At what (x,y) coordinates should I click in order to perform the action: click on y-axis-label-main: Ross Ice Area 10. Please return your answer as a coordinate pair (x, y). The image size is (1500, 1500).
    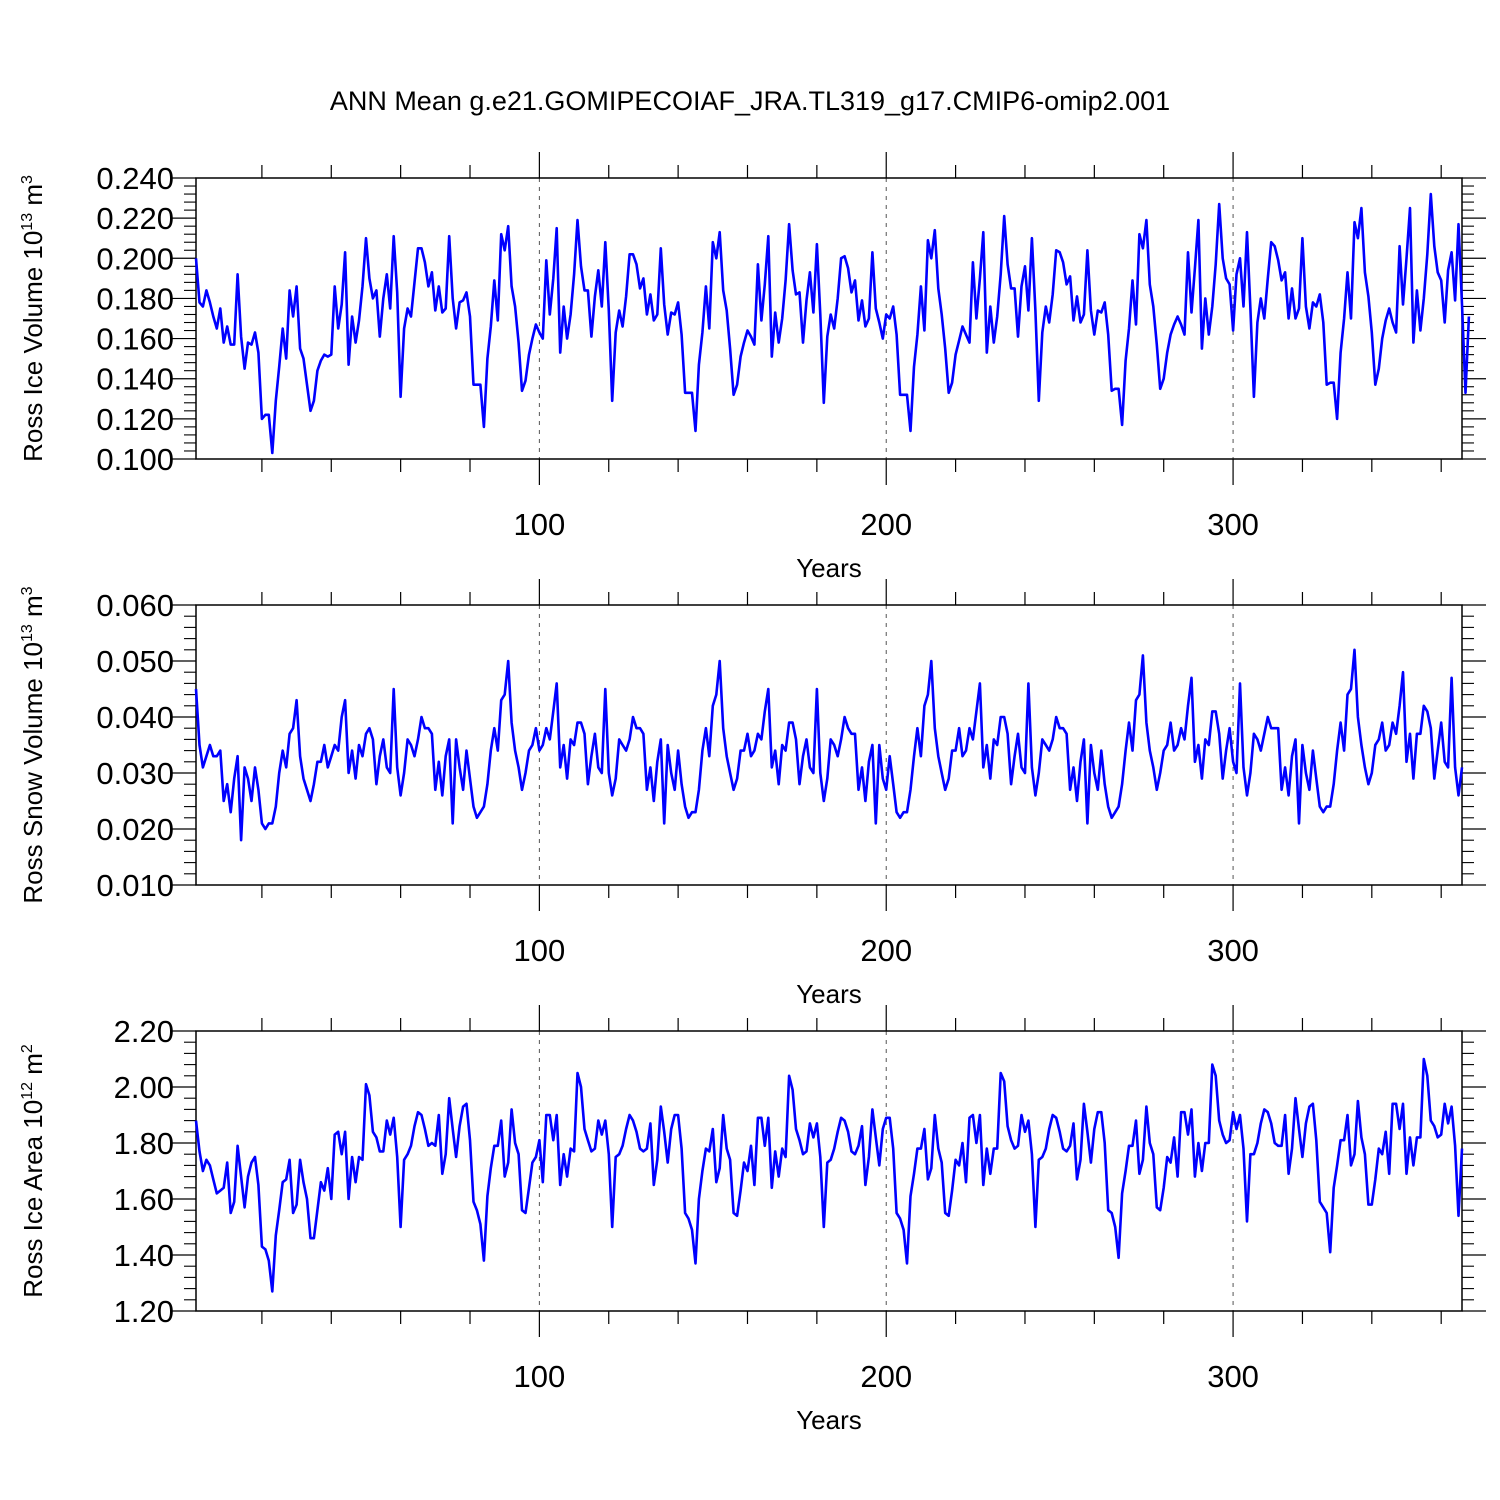
    Looking at the image, I should click on (33, 1199).